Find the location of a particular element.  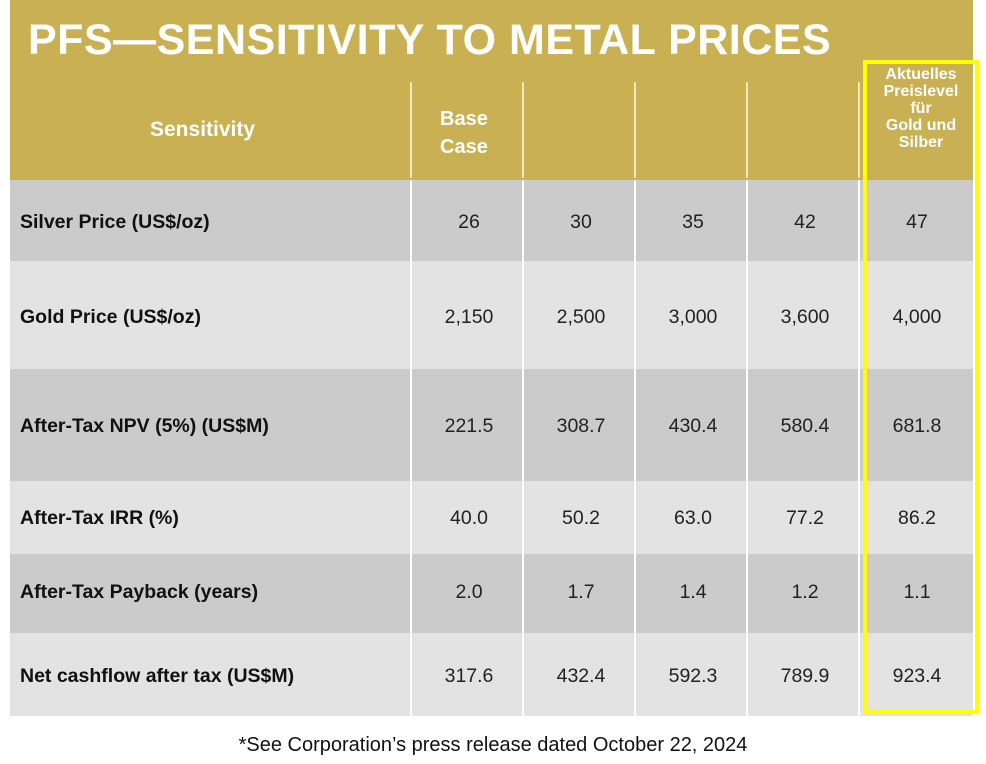

row-label: Net cashflow after tax (US$M) is located at coordinates (157, 676).